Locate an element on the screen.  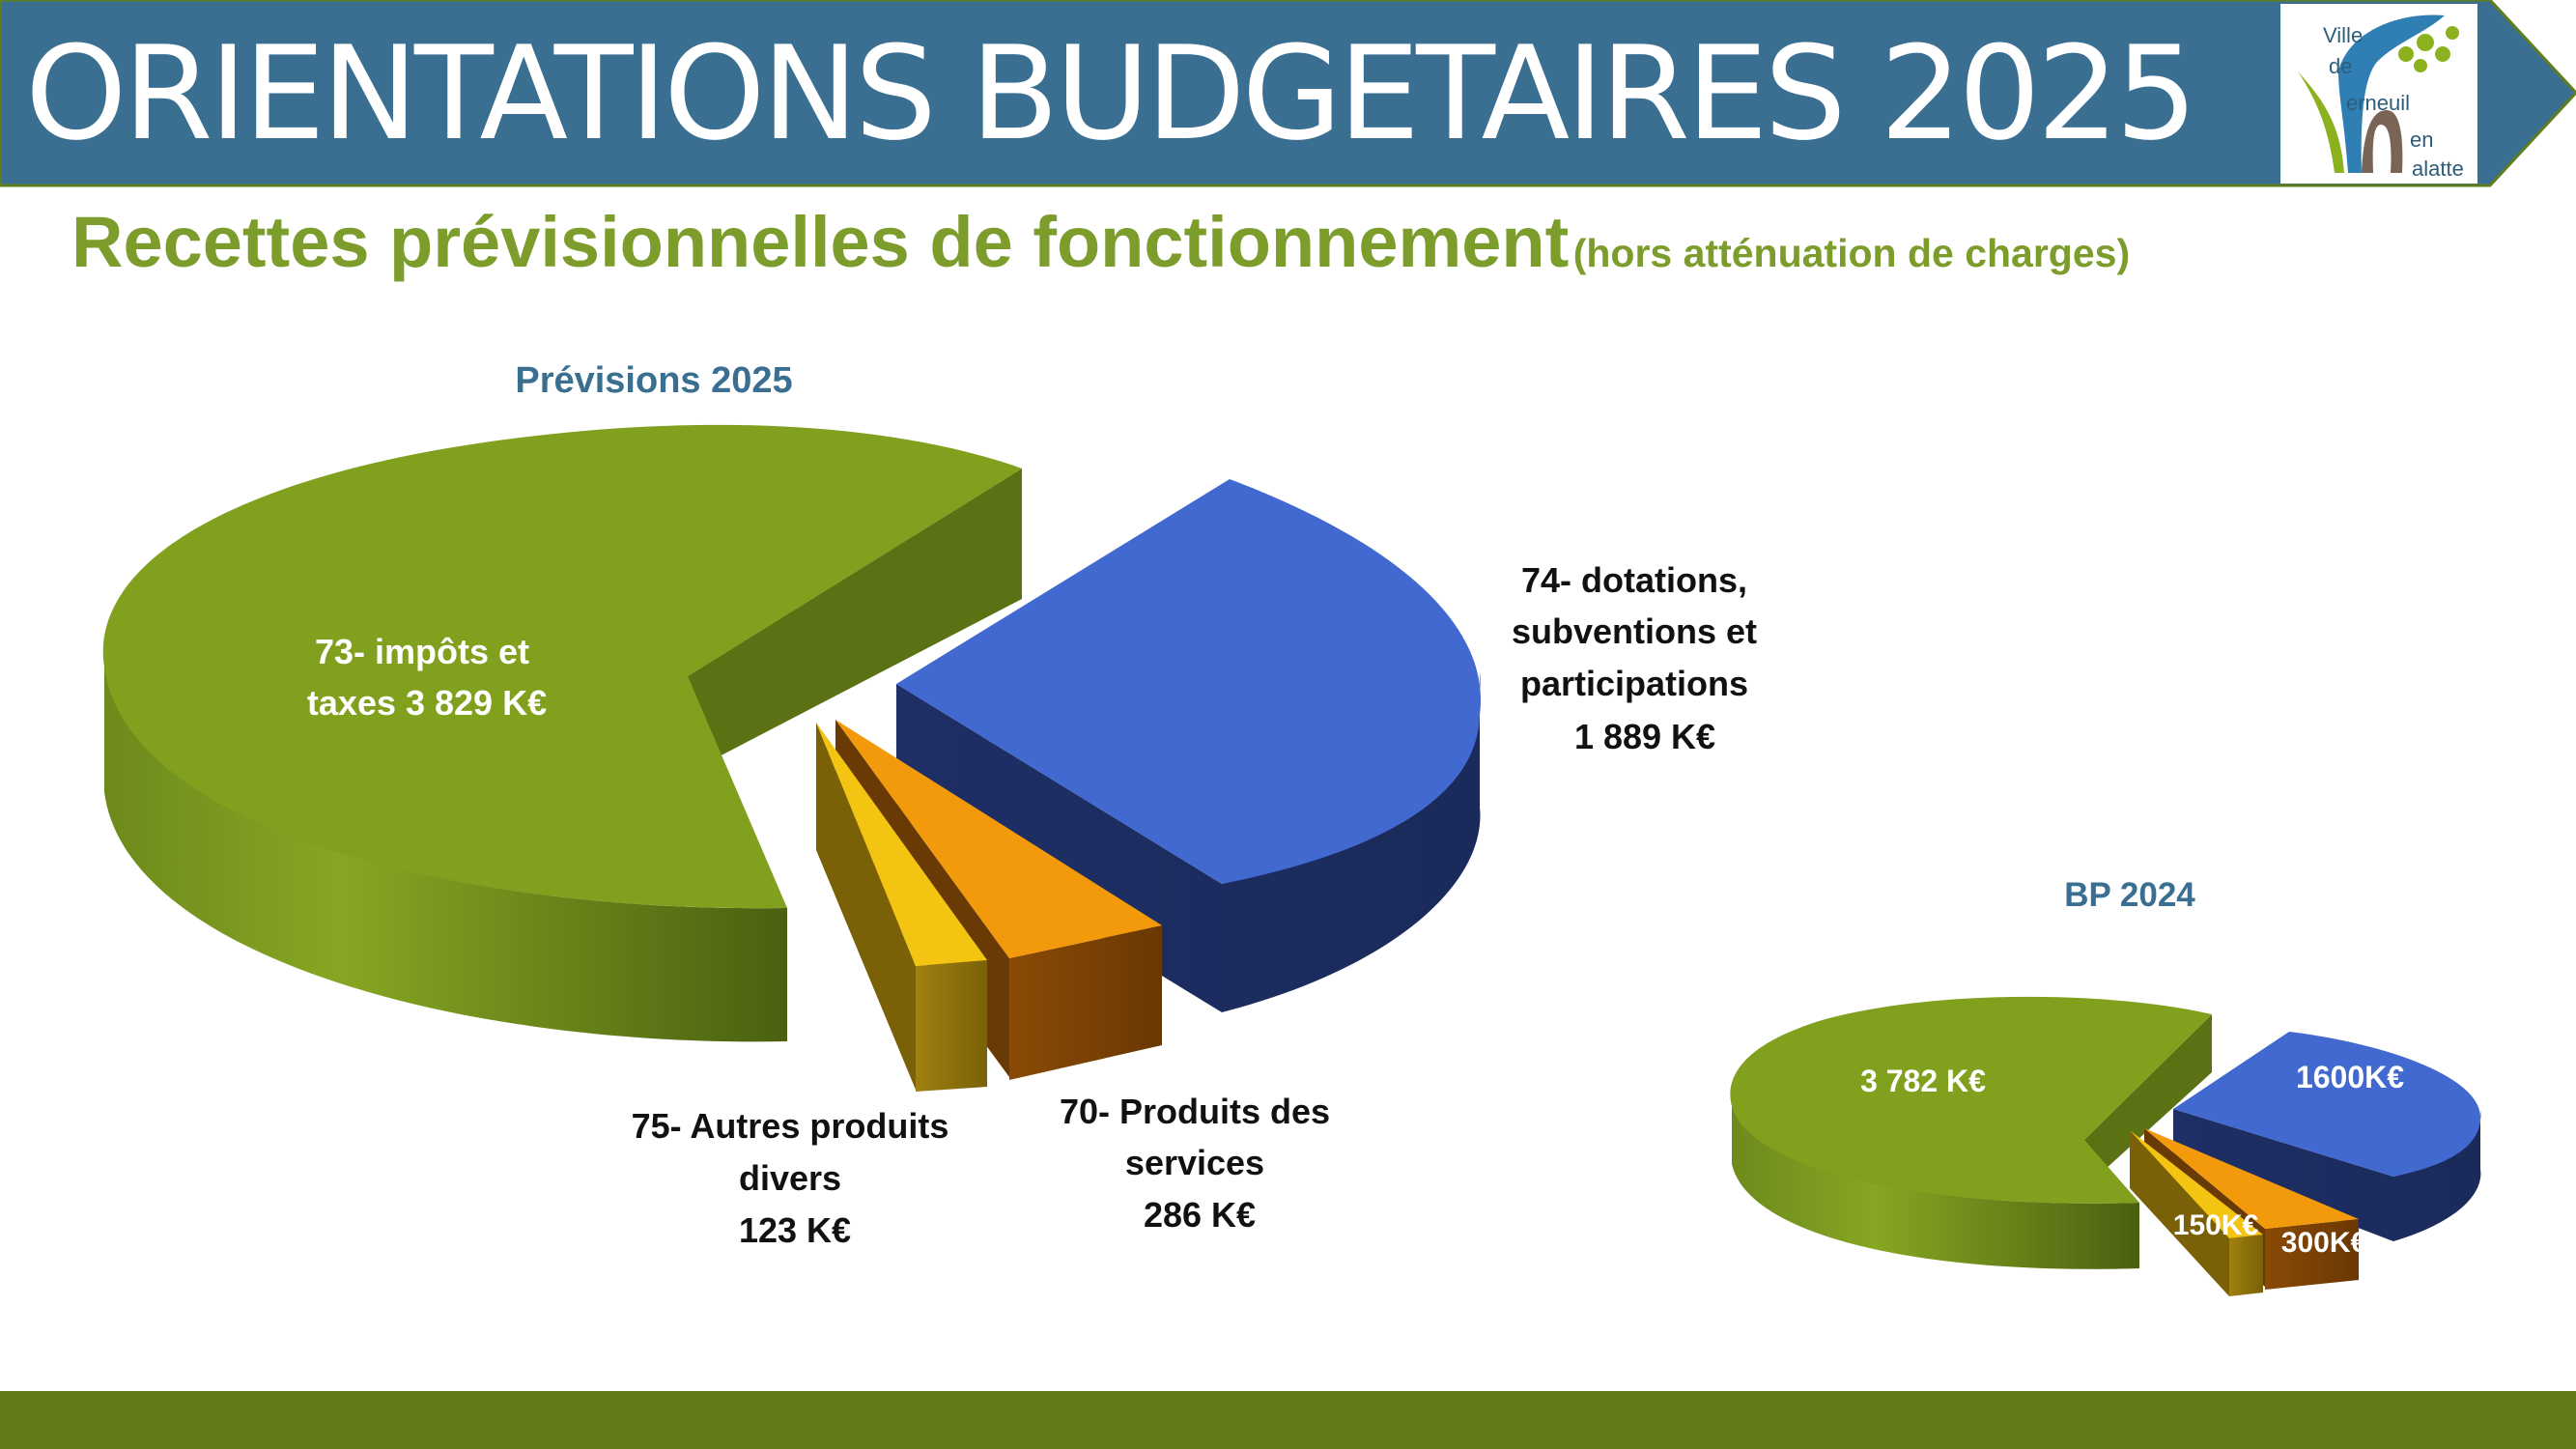
slice-label: 70- Produits des services 286 K€ is located at coordinates (1200, 1163).